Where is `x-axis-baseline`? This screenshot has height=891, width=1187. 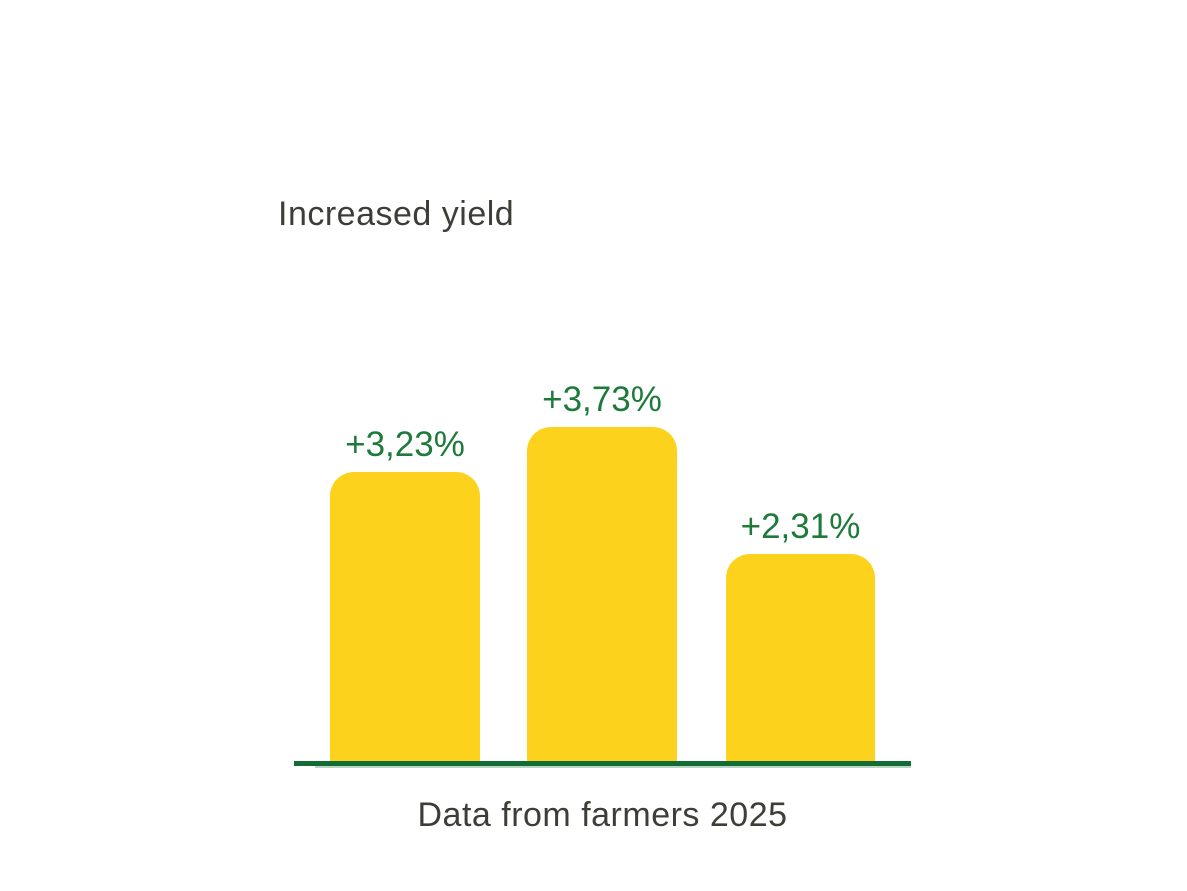
x-axis-baseline is located at coordinates (602, 763).